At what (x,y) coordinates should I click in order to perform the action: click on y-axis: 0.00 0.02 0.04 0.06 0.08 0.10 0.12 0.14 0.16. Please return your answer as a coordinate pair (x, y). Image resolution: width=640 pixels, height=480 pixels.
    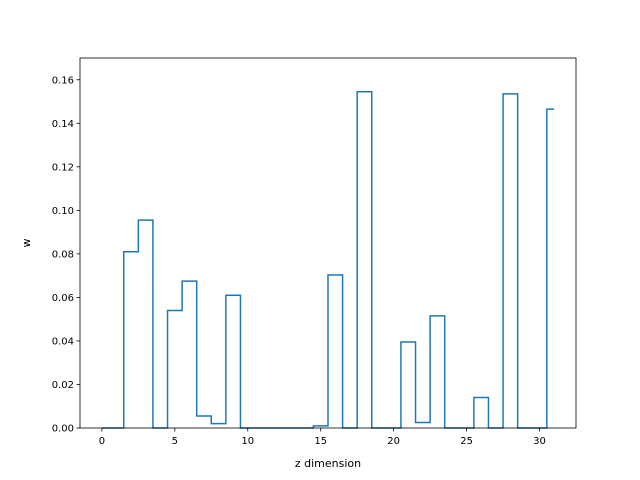
    Looking at the image, I should click on (66, 255).